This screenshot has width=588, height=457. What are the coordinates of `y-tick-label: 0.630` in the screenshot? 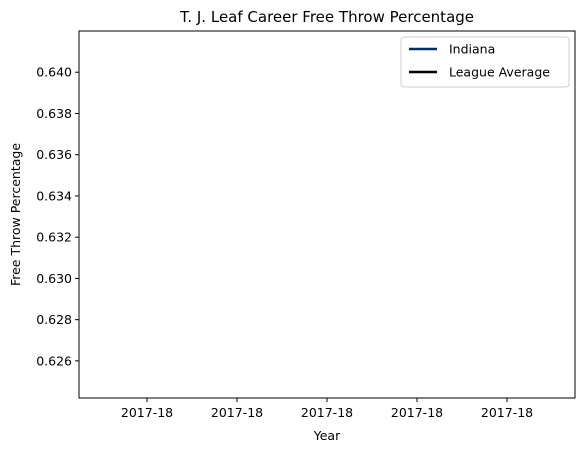 It's located at (54, 278).